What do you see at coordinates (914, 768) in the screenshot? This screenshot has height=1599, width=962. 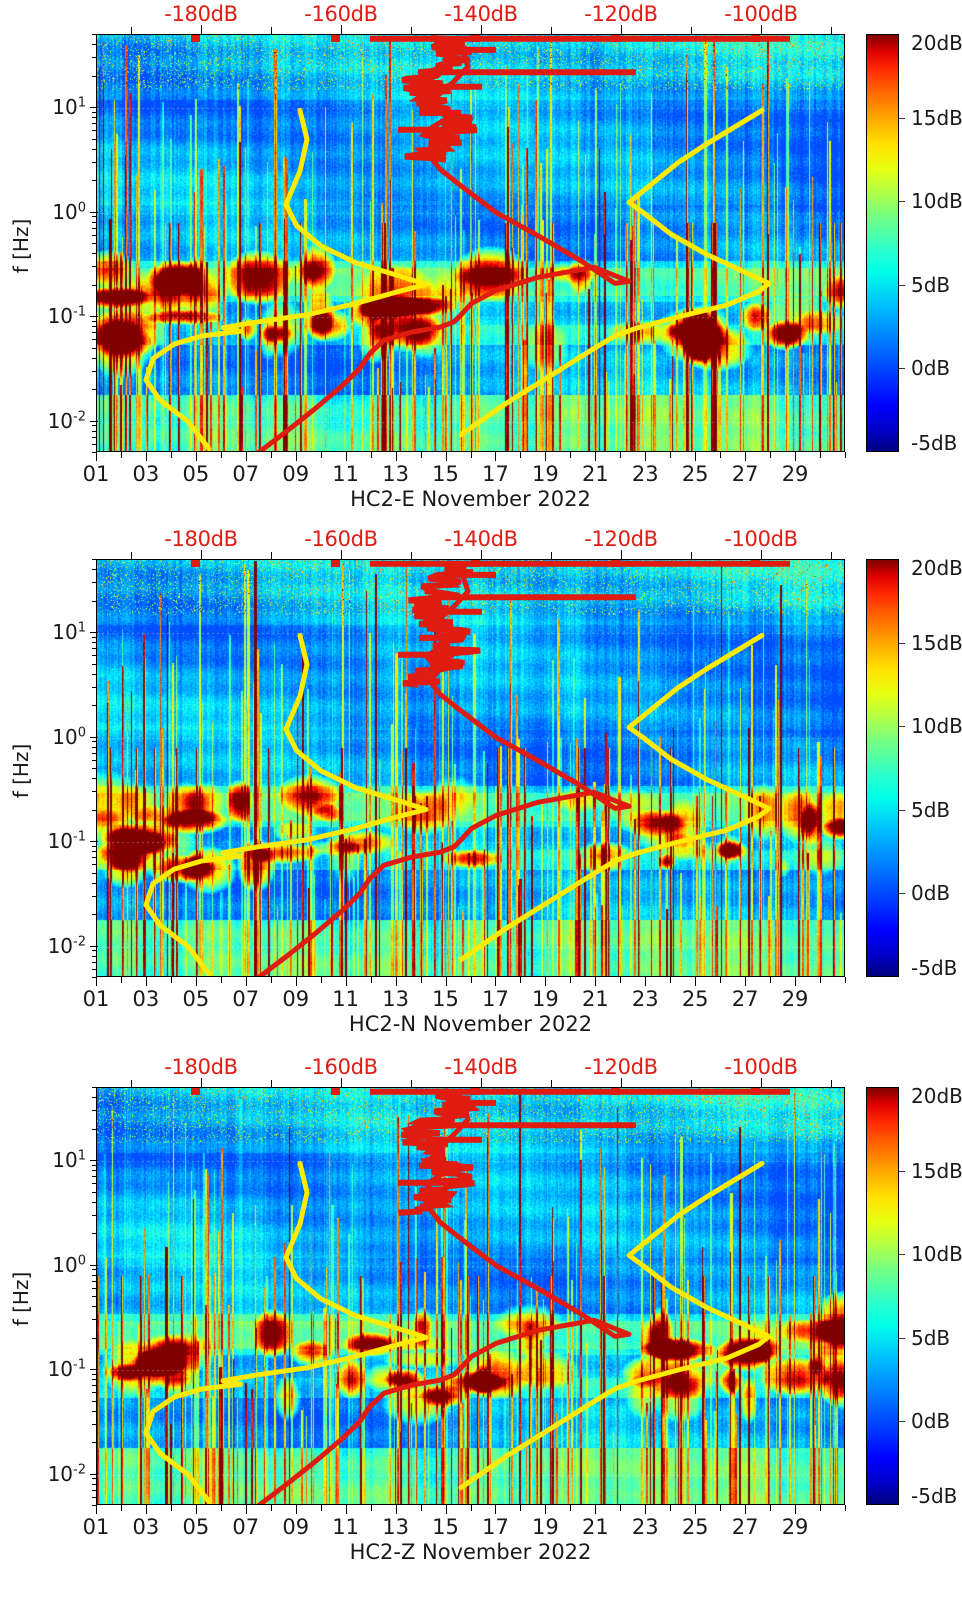 I see `colorbar: 20dB 15dB 10dB 5dB 0dB -5dB` at bounding box center [914, 768].